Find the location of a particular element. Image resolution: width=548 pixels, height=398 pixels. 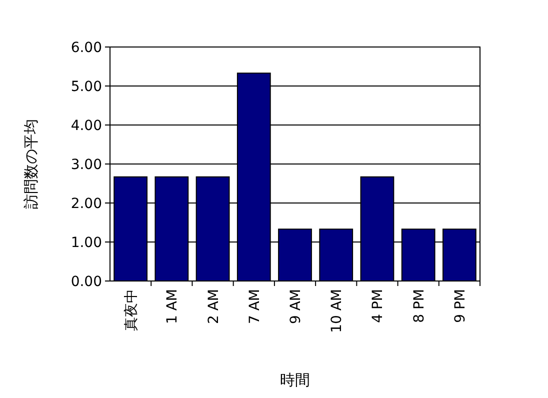

x-tick-label: 1 AM is located at coordinates (172, 306).